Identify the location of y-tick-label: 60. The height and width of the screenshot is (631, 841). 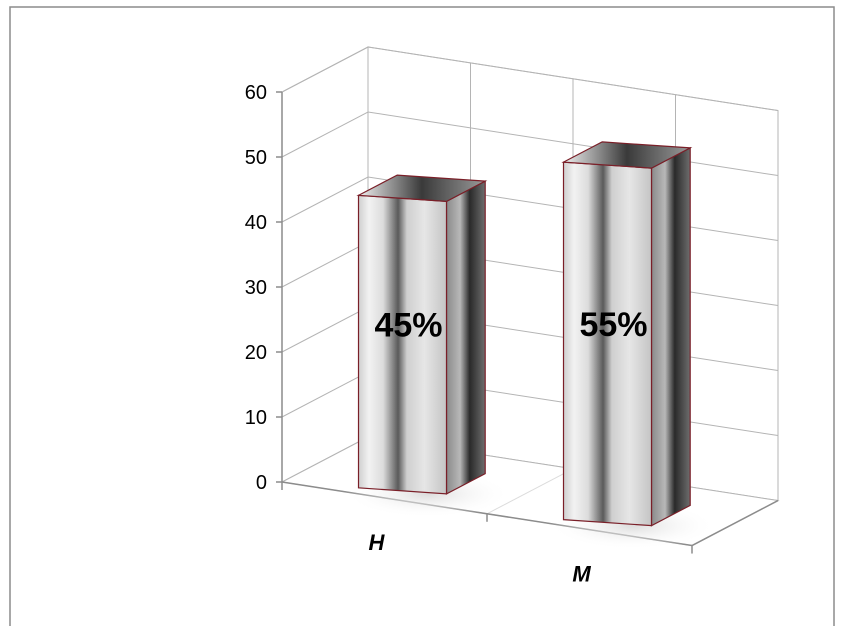
(256, 93).